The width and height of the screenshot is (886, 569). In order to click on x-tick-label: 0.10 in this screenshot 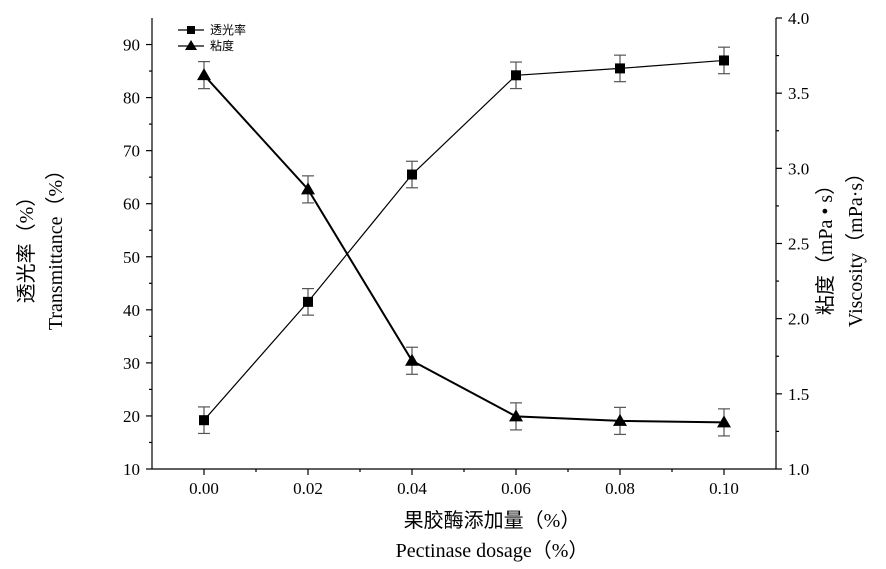, I will do `click(724, 488)`.